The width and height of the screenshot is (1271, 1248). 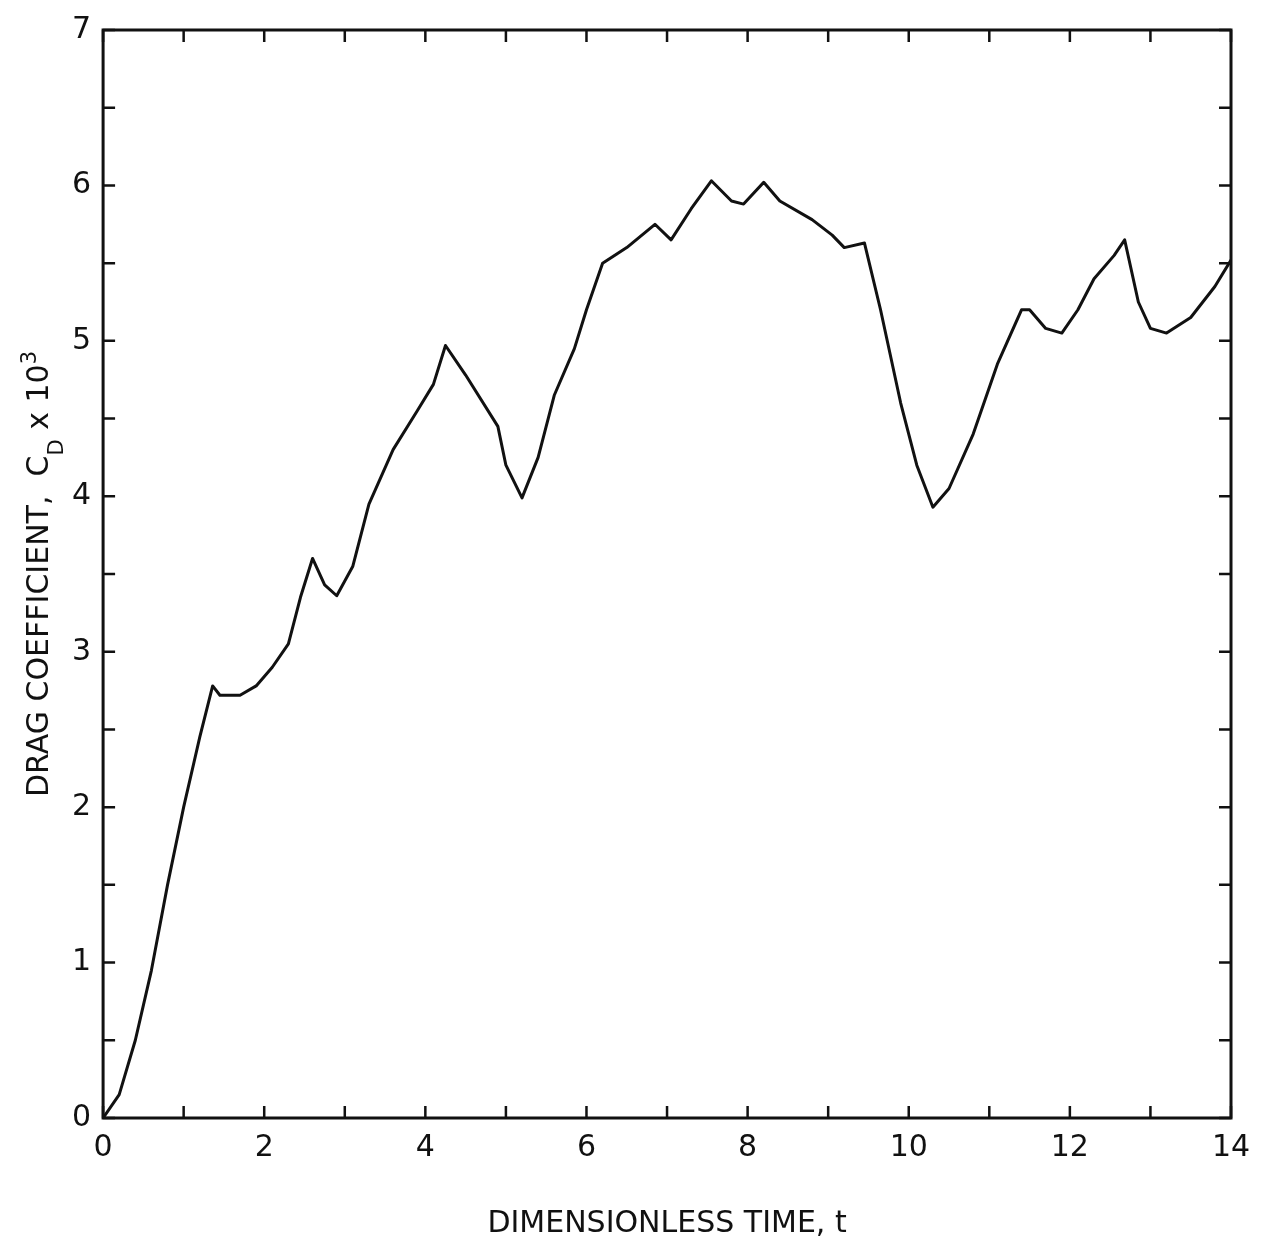 I want to click on x-tick-label: 8, so click(x=748, y=1145).